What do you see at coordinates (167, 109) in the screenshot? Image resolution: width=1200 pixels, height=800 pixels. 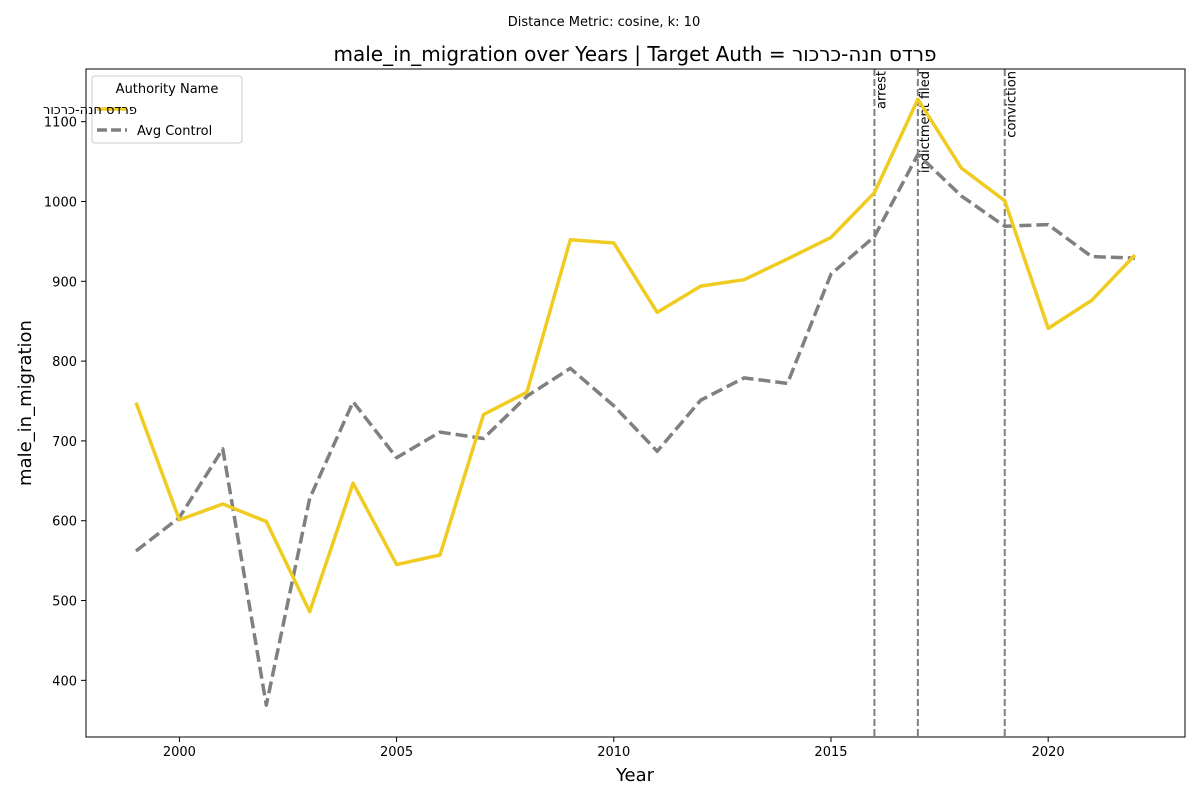 I see `legend-box` at bounding box center [167, 109].